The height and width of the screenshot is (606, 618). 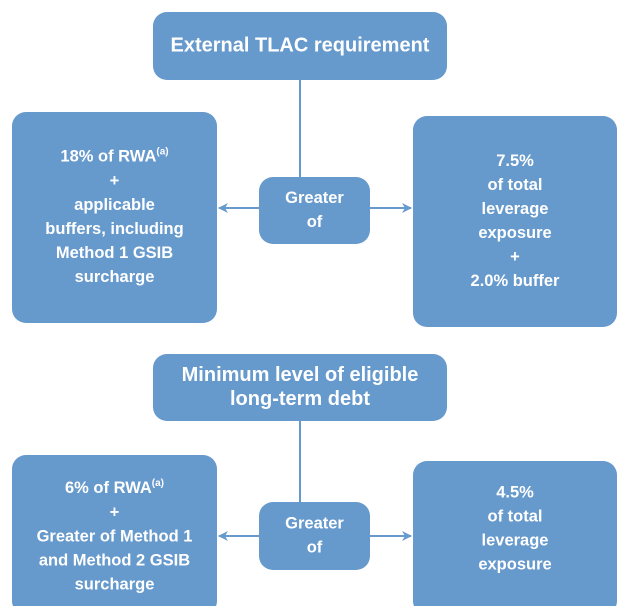 What do you see at coordinates (114, 205) in the screenshot?
I see `box-text: applicable` at bounding box center [114, 205].